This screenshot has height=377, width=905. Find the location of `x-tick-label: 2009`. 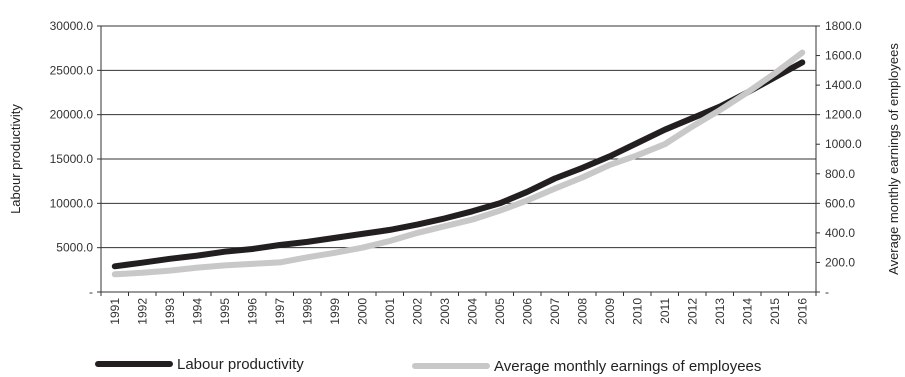

x-tick-label: 2009 is located at coordinates (610, 311).